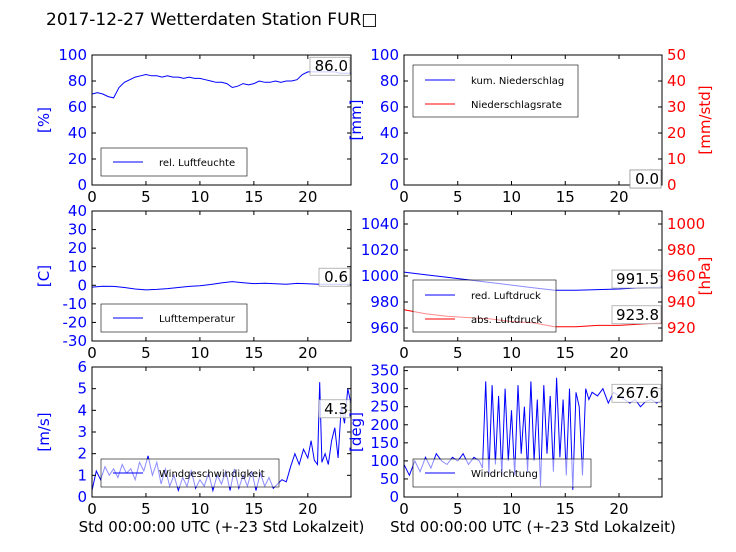  I want to click on y-axis-label: [C], so click(44, 276).